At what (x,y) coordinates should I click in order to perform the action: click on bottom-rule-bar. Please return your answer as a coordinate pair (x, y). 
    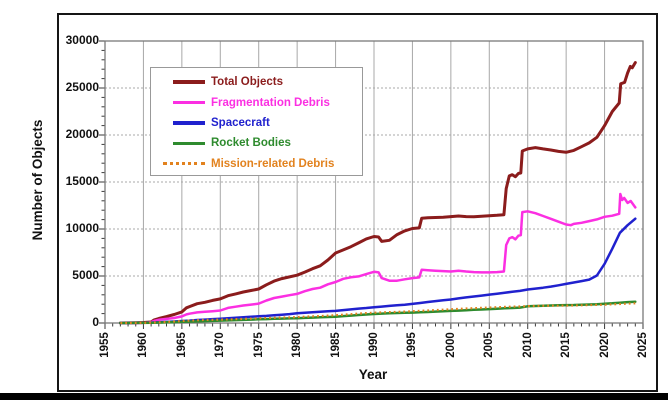
    Looking at the image, I should click on (334, 396).